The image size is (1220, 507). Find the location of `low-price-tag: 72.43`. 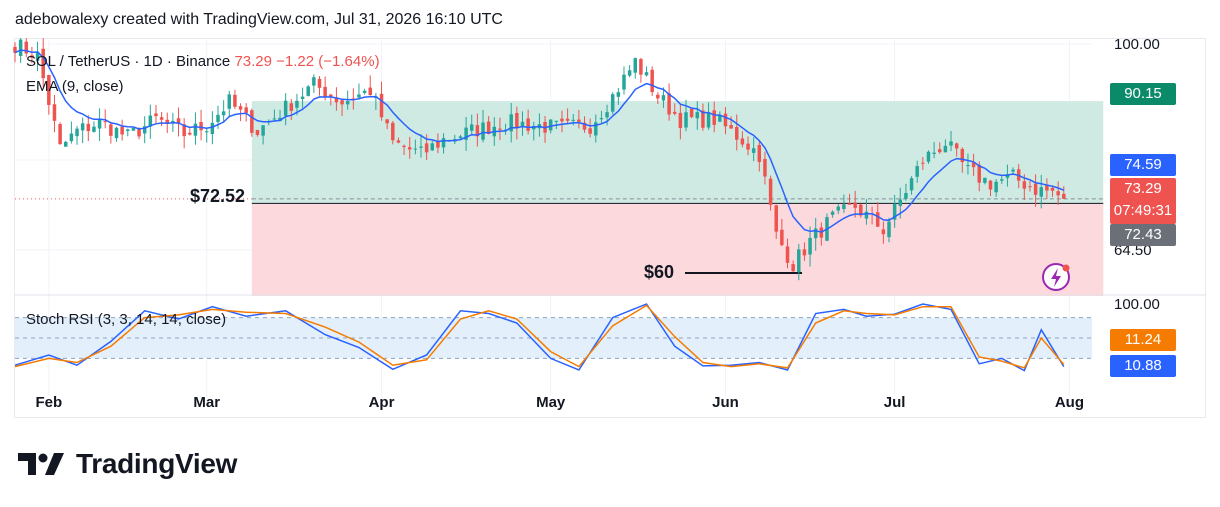

low-price-tag: 72.43 is located at coordinates (1143, 235).